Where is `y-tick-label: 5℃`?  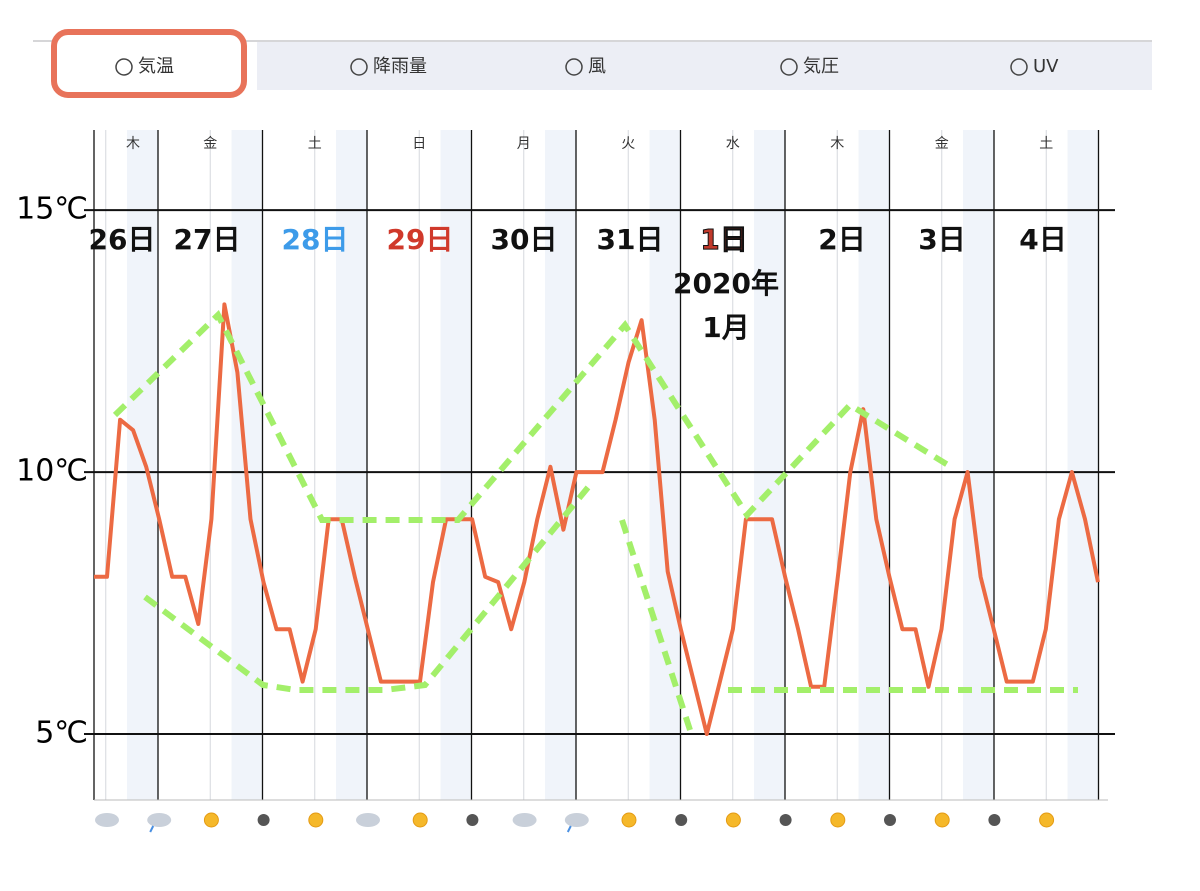 y-tick-label: 5℃ is located at coordinates (61, 732).